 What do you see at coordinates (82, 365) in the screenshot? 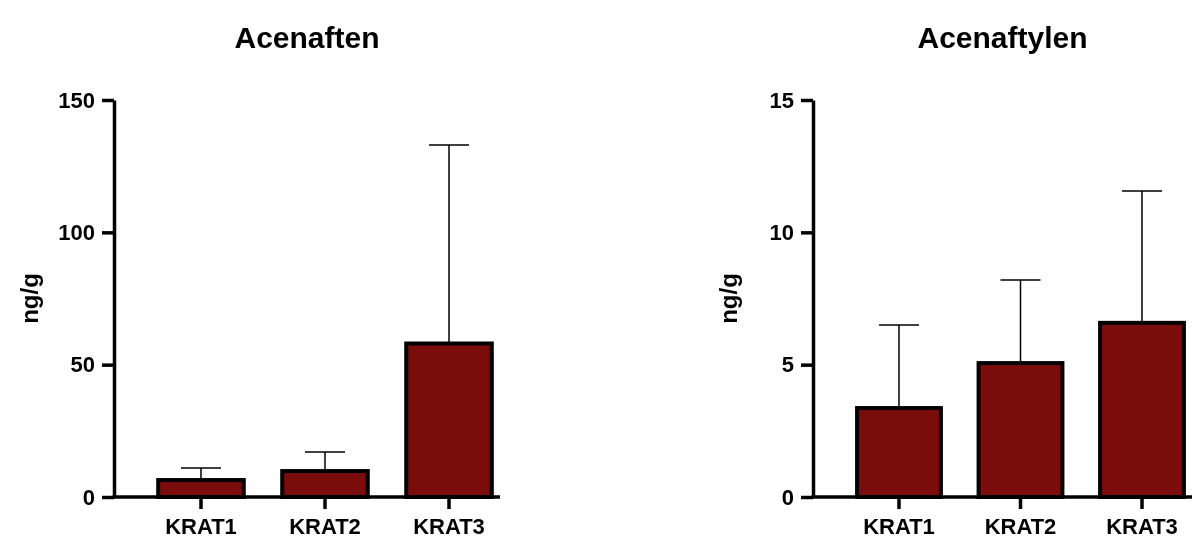
I see `y-tick-label: 50` at bounding box center [82, 365].